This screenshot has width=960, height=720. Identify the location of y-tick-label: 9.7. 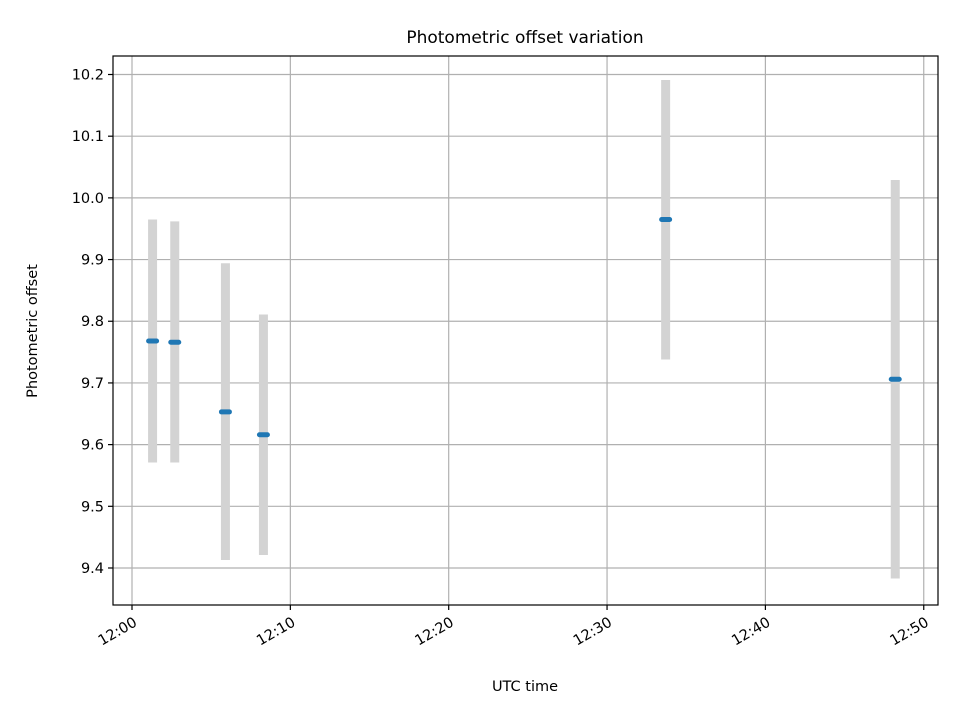
(92, 384).